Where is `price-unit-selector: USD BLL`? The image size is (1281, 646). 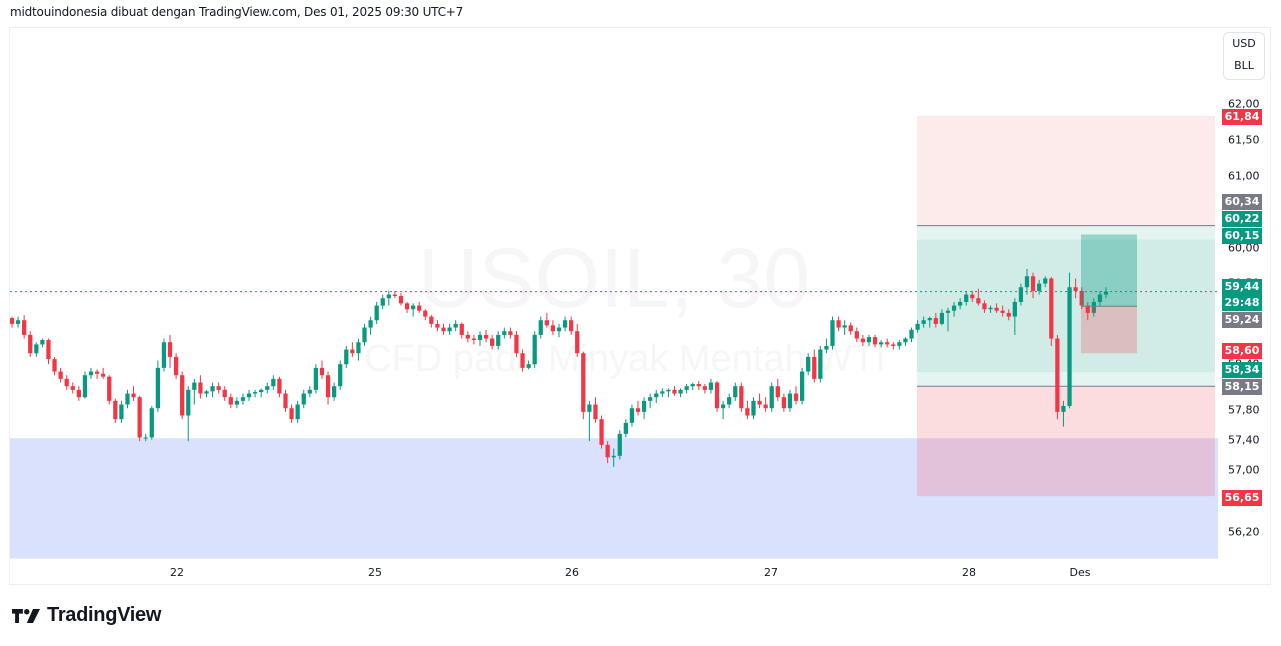 price-unit-selector: USD BLL is located at coordinates (1244, 56).